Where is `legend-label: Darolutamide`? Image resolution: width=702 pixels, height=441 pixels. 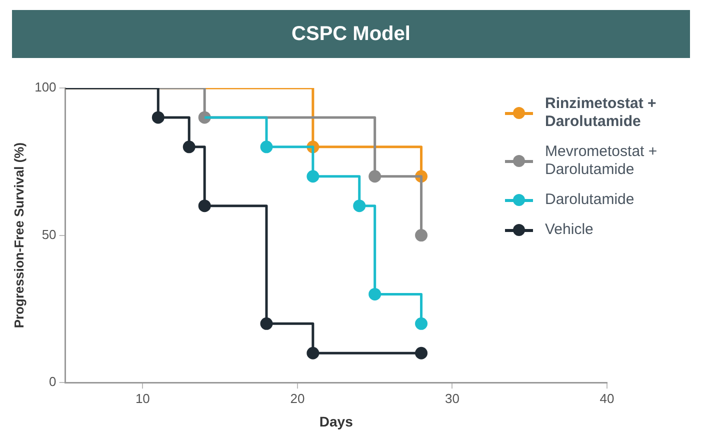
legend-label: Darolutamide is located at coordinates (589, 200).